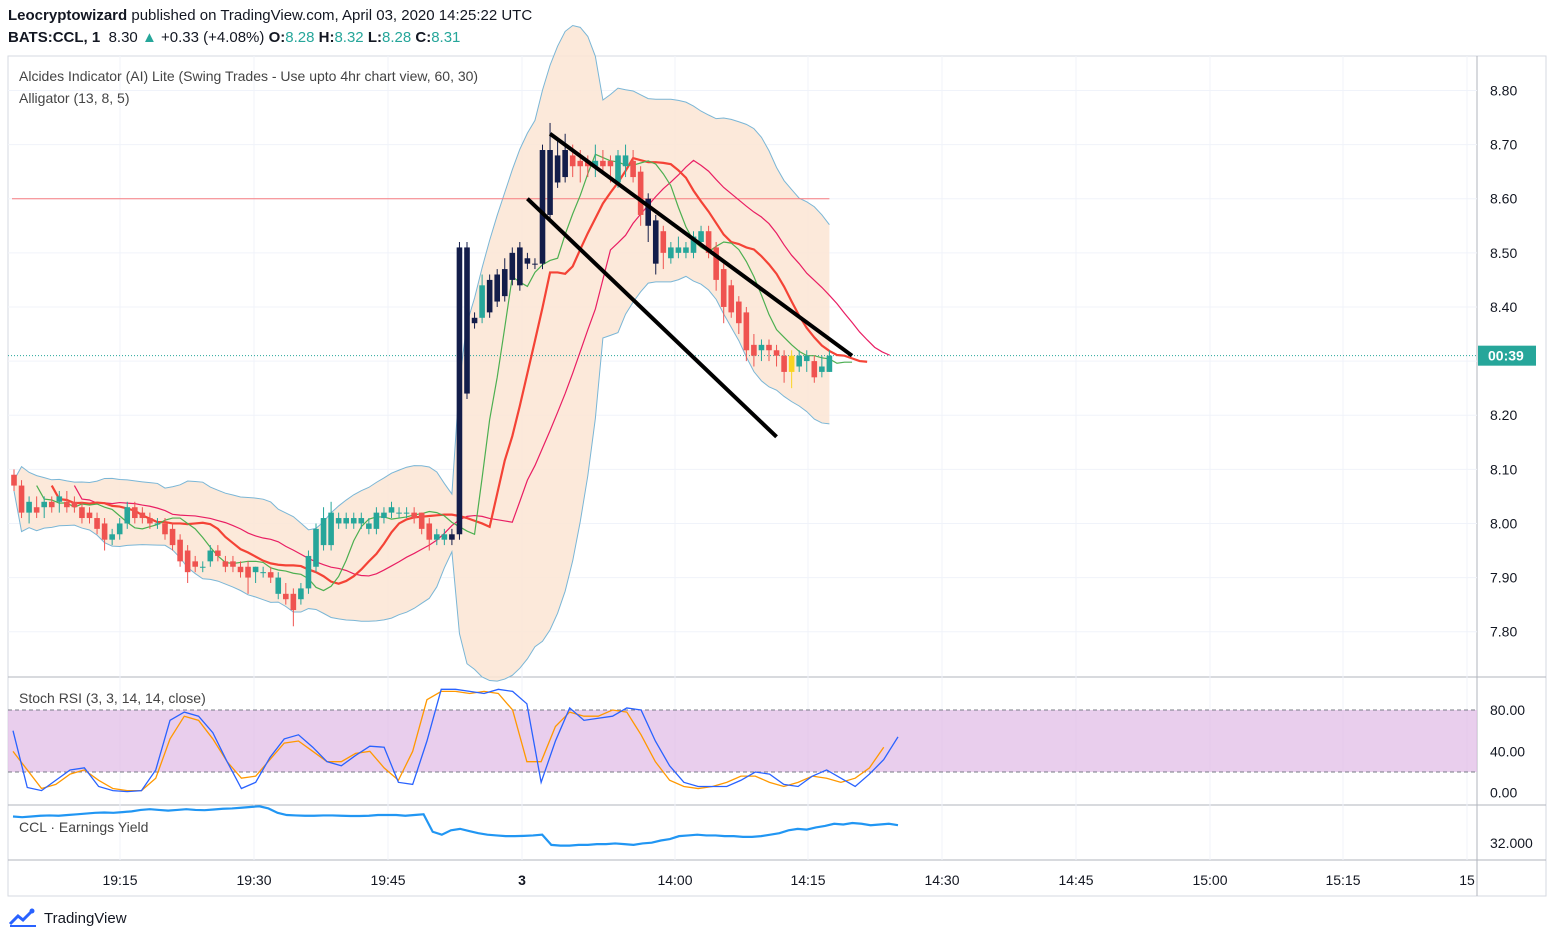  What do you see at coordinates (22, 917) in the screenshot?
I see `tradingview-logo-icon` at bounding box center [22, 917].